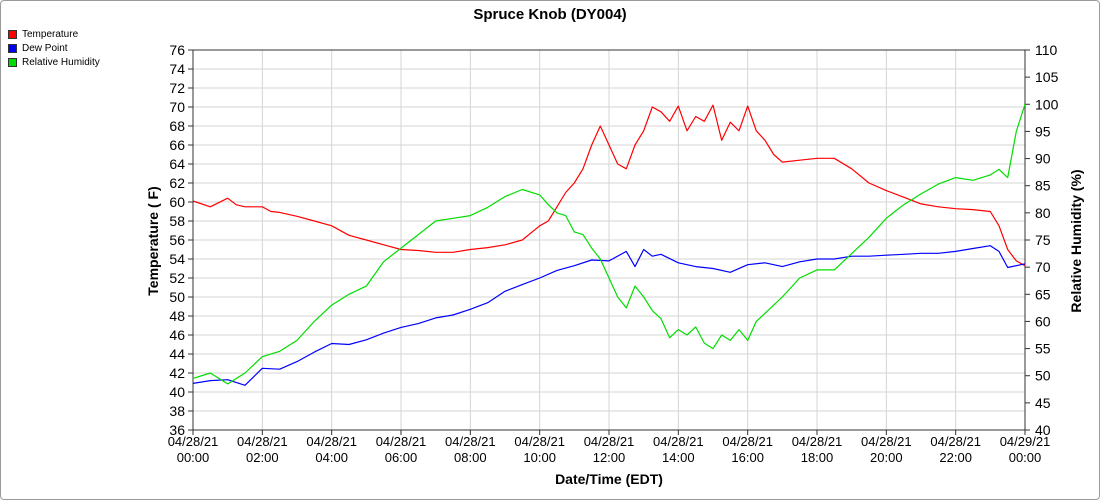 This screenshot has width=1100, height=500. I want to click on y-tick-label: 54, so click(177, 259).